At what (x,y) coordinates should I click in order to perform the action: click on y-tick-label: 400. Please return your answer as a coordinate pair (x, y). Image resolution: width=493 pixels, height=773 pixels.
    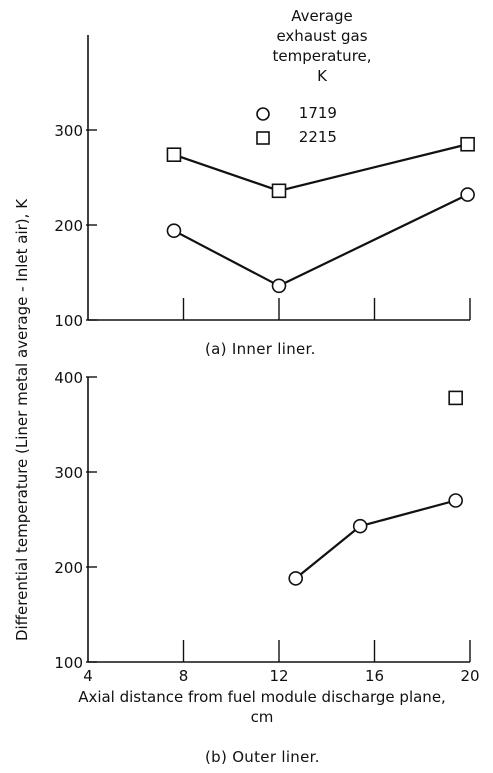
    Looking at the image, I should click on (68, 378).